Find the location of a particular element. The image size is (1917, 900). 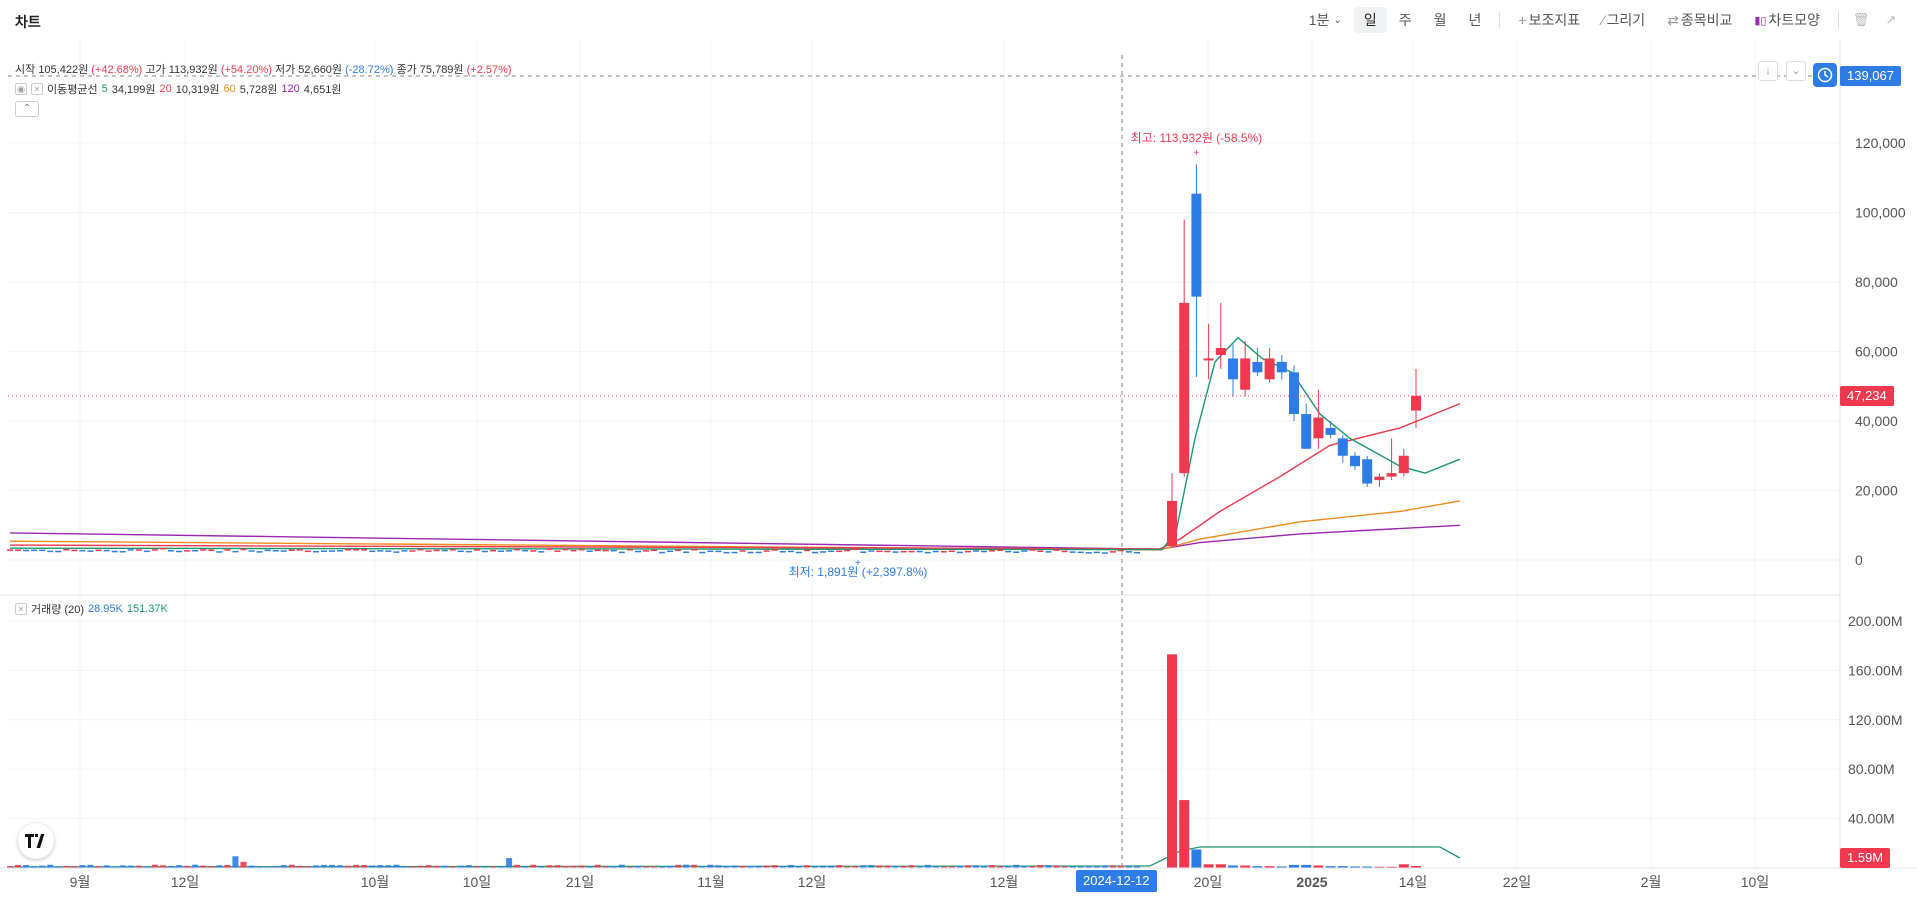

candle-icon: ▮▯ is located at coordinates (1760, 20).